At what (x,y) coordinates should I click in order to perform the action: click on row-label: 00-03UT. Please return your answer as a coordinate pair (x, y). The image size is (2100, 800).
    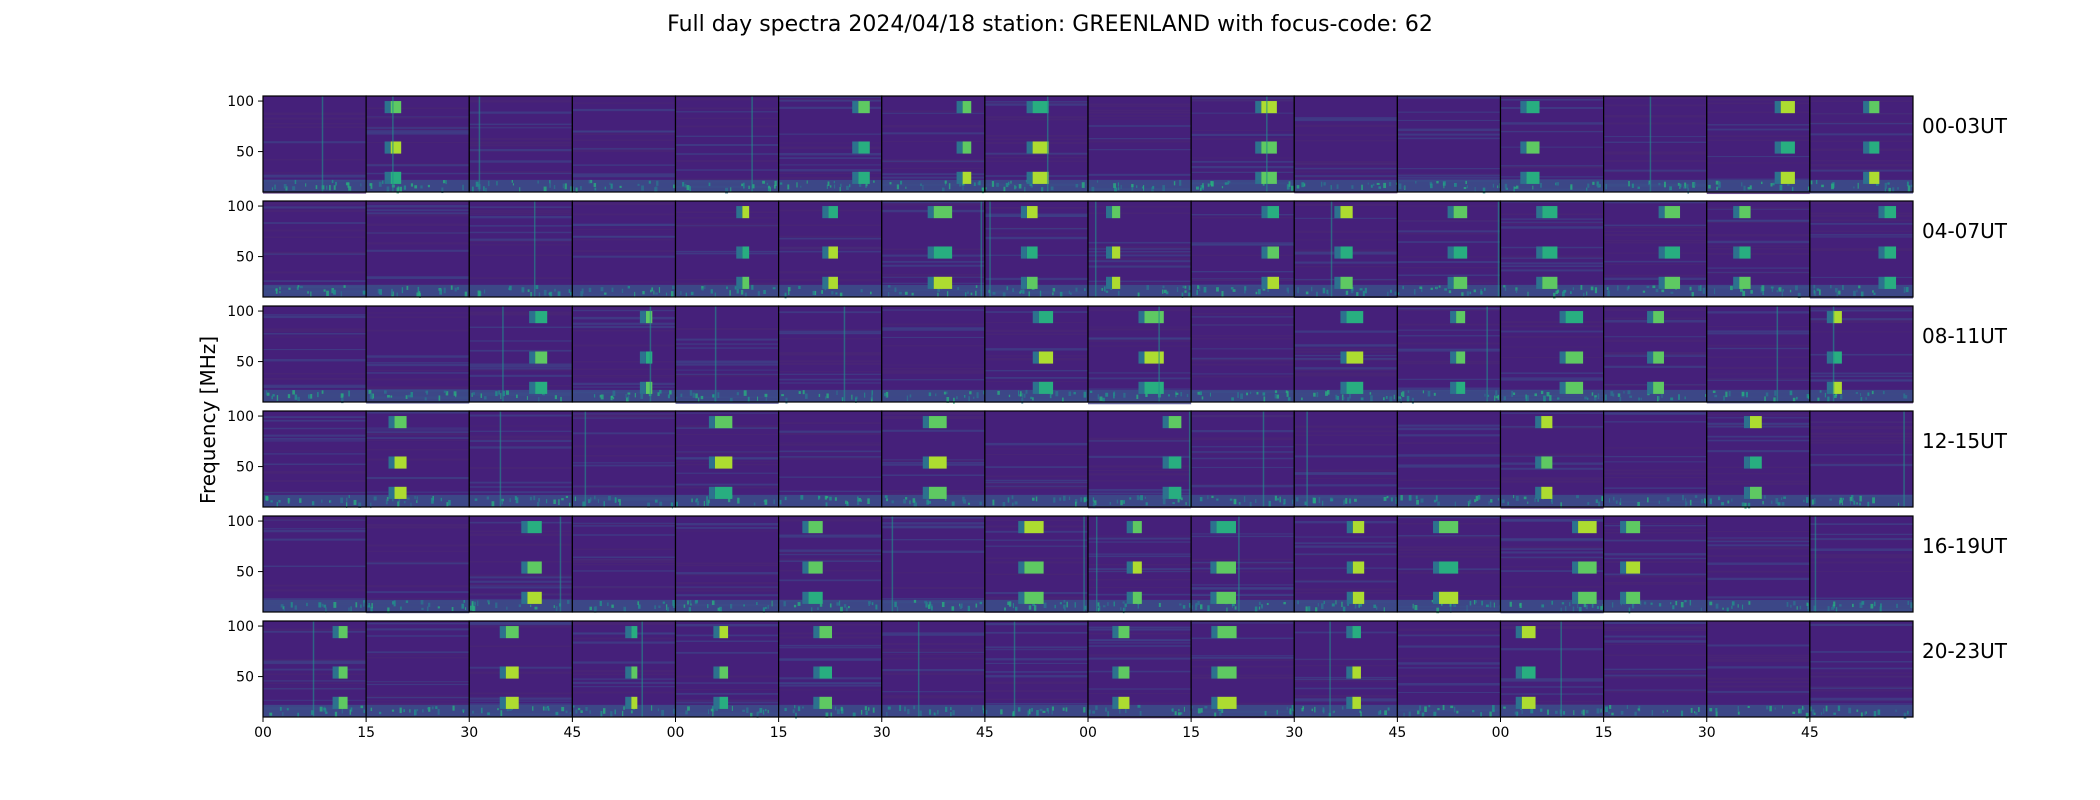
    Looking at the image, I should click on (1964, 126).